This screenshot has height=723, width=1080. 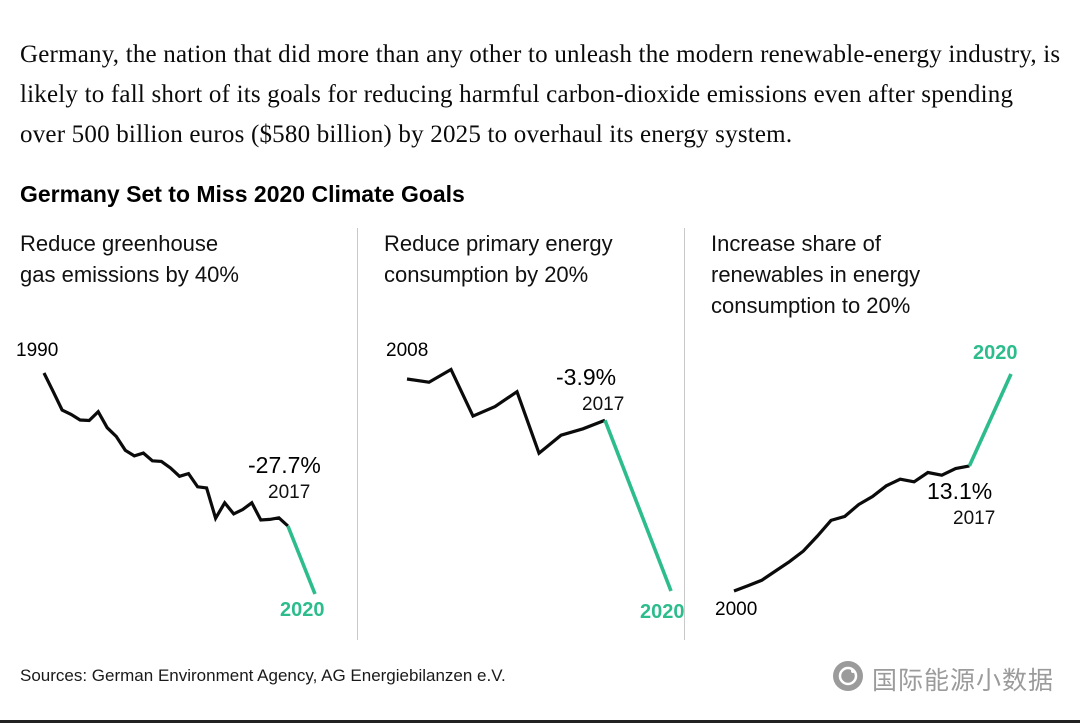 I want to click on chart-area: 2000 13.1% 2017 2020, so click(x=871, y=486).